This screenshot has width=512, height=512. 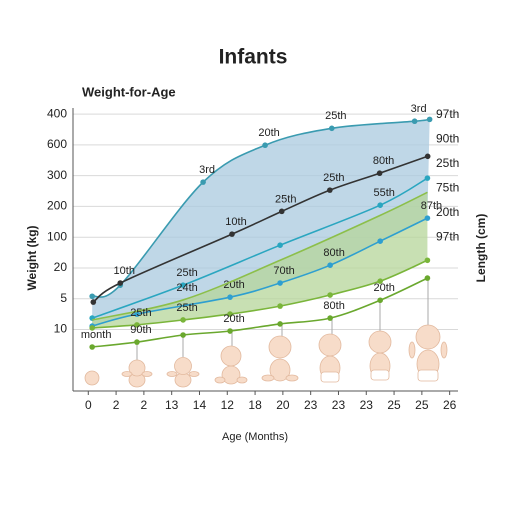 I want to click on point-label: 24th, so click(x=186, y=288).